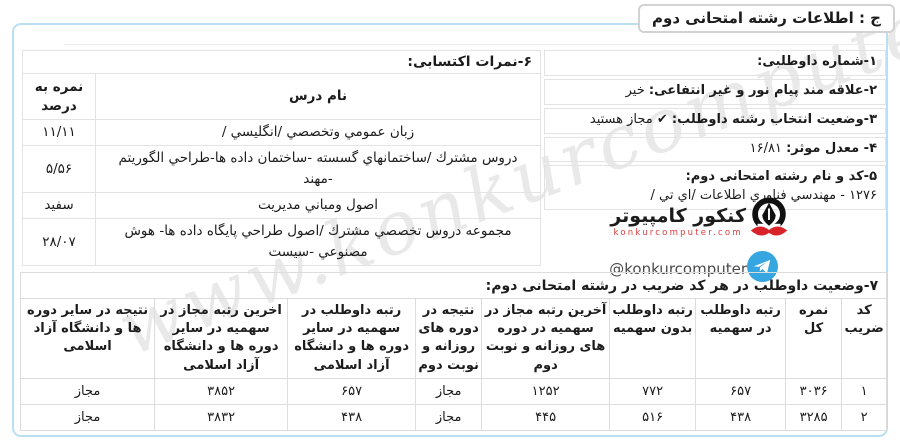 The width and height of the screenshot is (900, 442). I want to click on quota-cell: ۳۲۸۵, so click(814, 417).